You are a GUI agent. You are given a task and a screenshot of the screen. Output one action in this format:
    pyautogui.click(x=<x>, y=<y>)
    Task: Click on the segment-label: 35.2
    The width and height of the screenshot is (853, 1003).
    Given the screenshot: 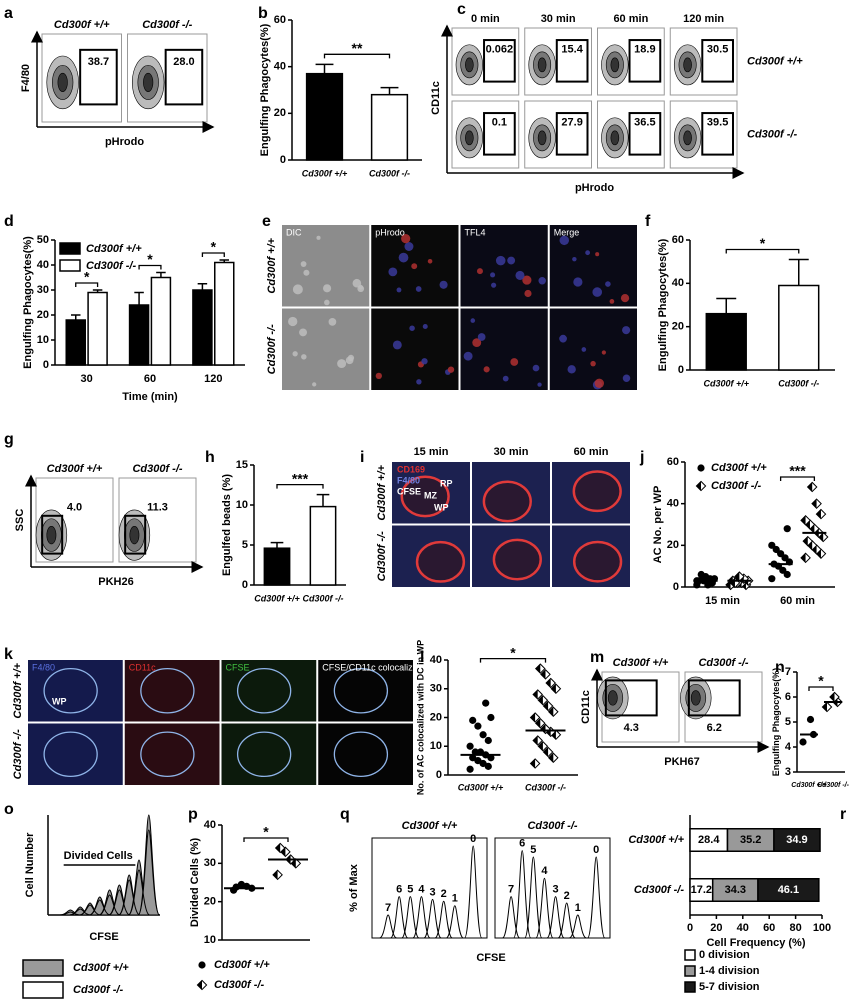 What is the action you would take?
    pyautogui.click(x=750, y=840)
    